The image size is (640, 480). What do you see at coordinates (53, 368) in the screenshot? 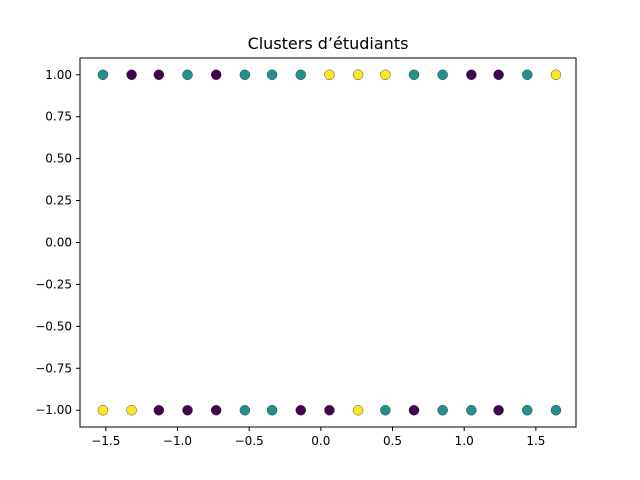
I see `y-tick-label: −0.75` at bounding box center [53, 368].